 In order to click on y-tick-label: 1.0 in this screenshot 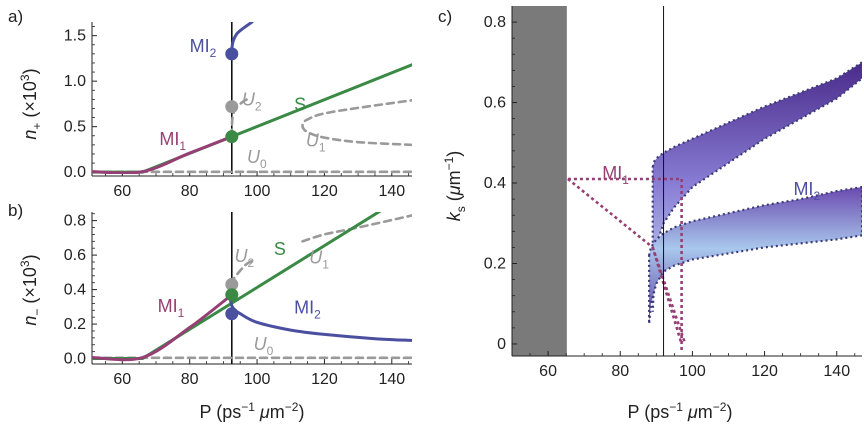, I will do `click(75, 81)`.